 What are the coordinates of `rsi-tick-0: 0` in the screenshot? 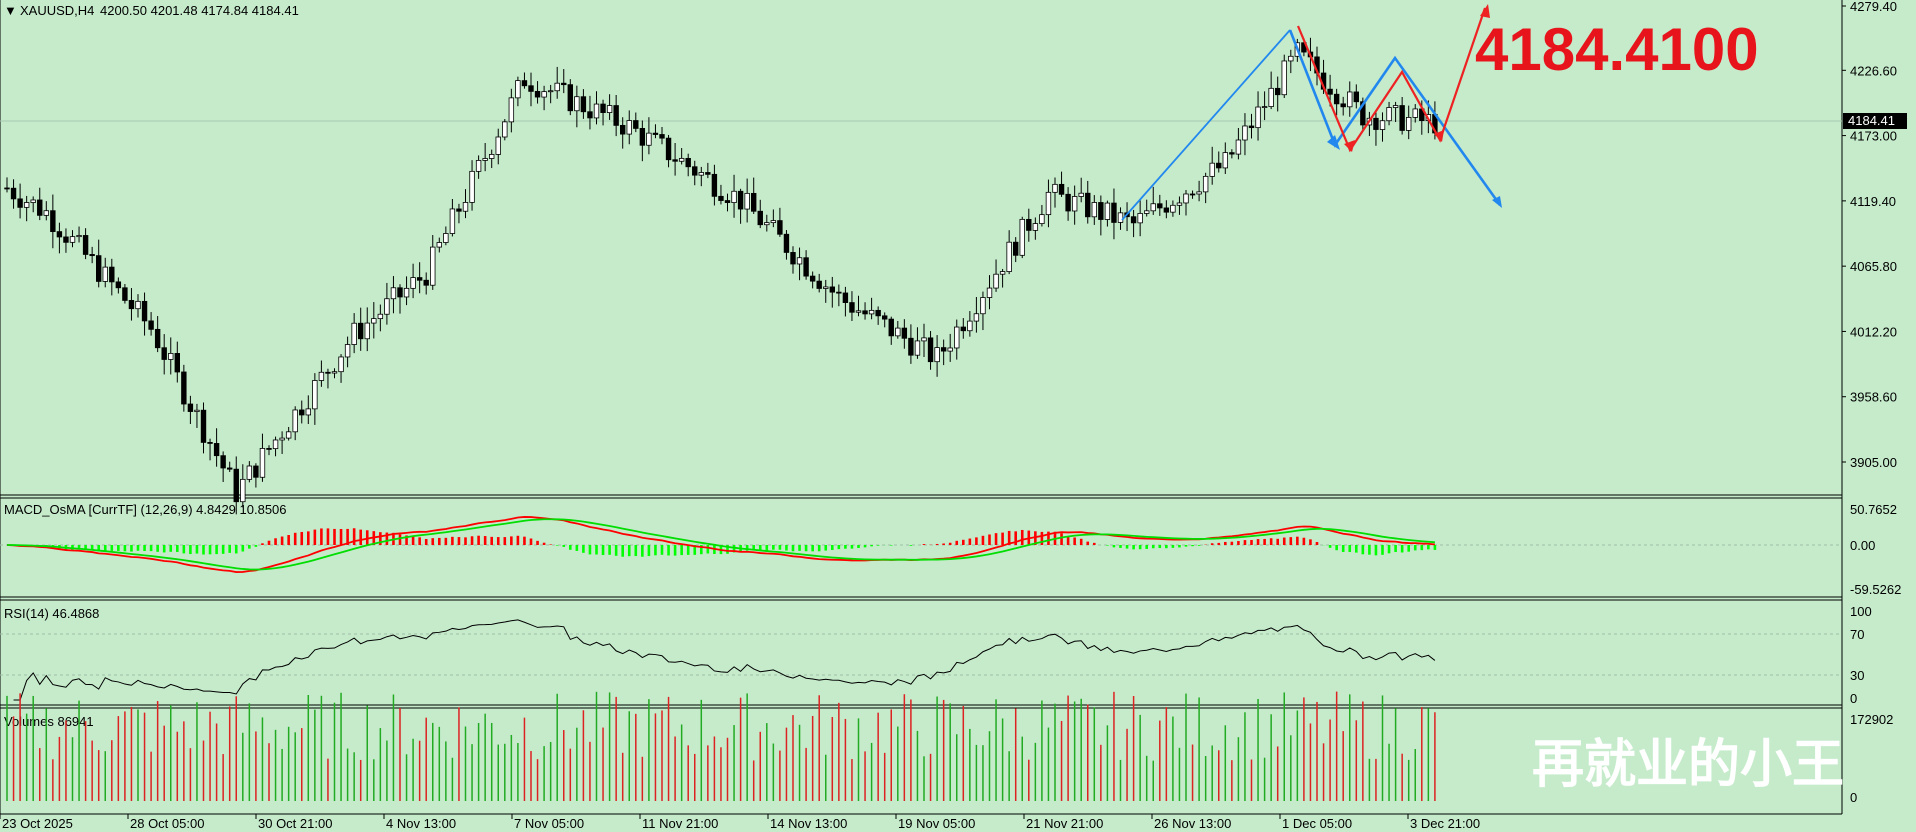 It's located at (1853, 698).